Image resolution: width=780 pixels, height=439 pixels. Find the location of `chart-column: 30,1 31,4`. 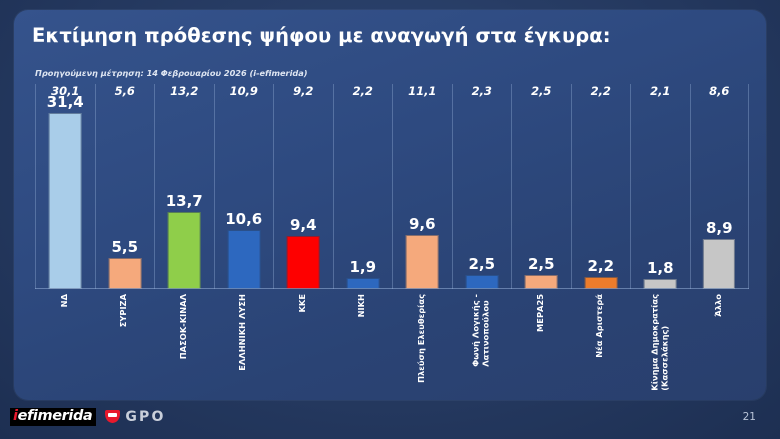

chart-column: 30,1 31,4 is located at coordinates (65, 186).